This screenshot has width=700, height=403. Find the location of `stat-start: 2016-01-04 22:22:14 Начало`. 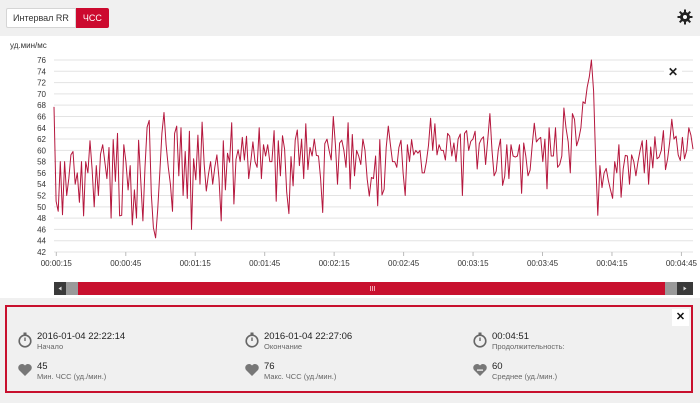

stat-start: 2016-01-04 22:22:14 Начало is located at coordinates (71, 341).